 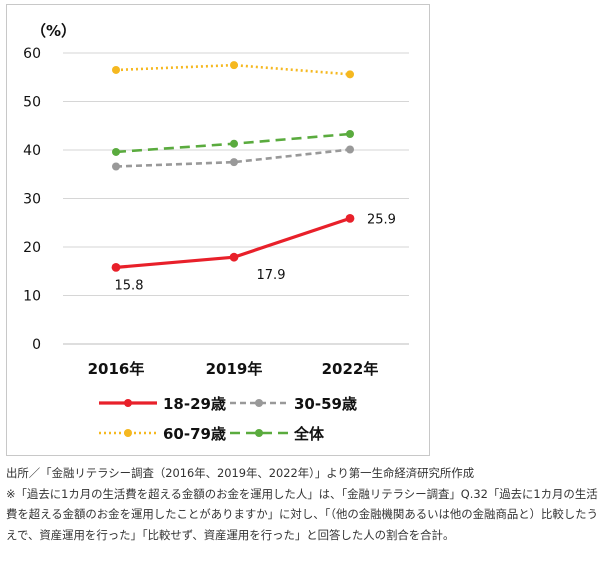 I want to click on data-label: 25.9, so click(x=381, y=219).